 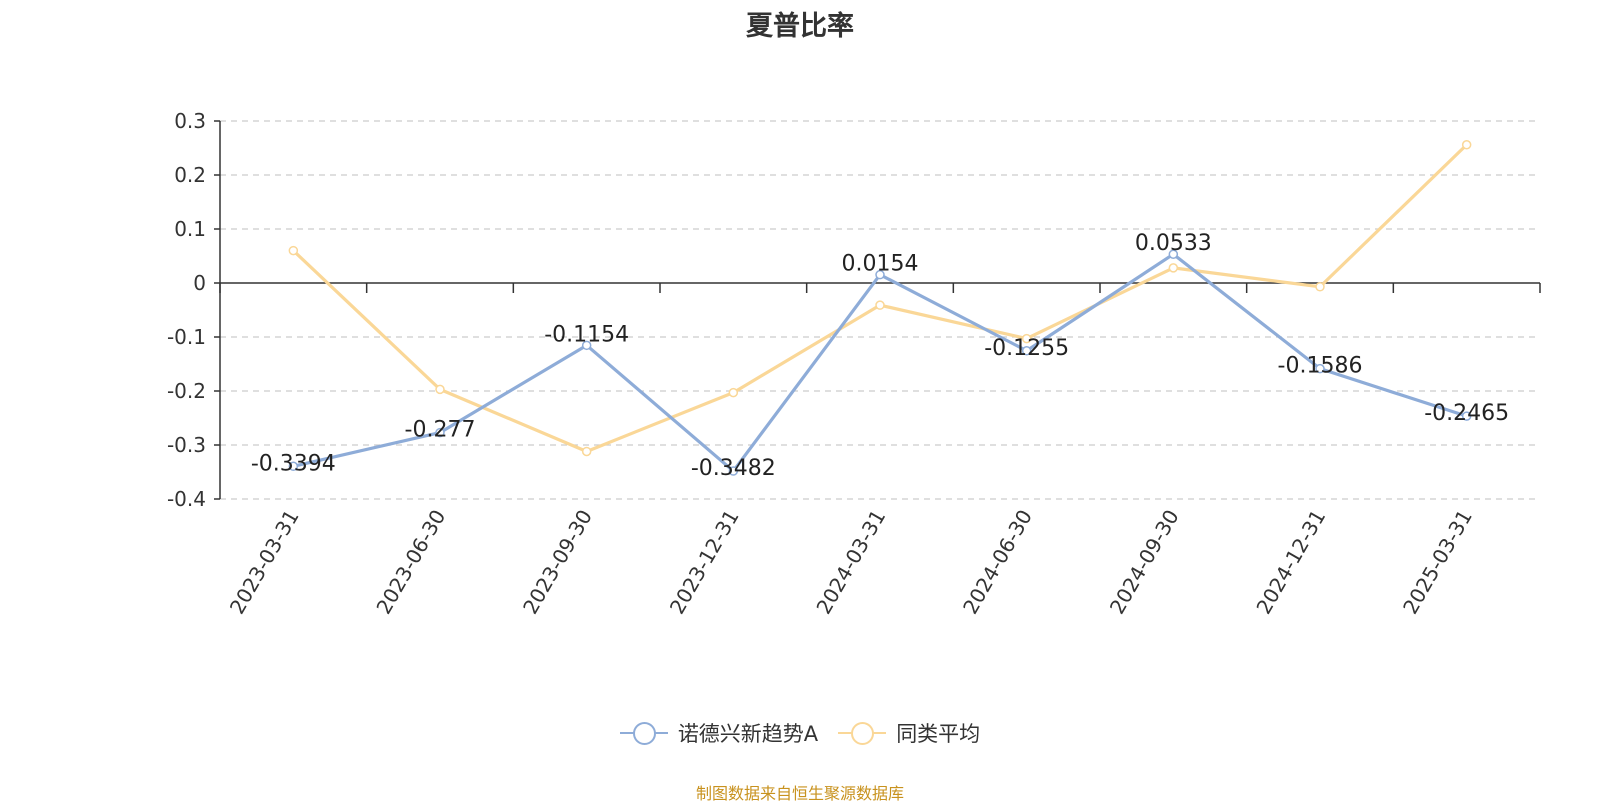 I want to click on data-label: -0.3482, so click(x=733, y=468).